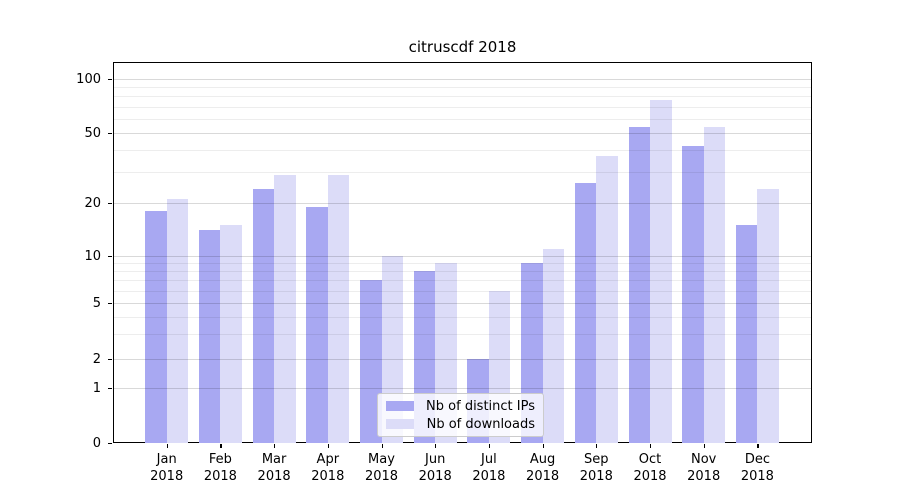 This screenshot has height=500, width=900. I want to click on legend-swatch-distinct-ips, so click(400, 406).